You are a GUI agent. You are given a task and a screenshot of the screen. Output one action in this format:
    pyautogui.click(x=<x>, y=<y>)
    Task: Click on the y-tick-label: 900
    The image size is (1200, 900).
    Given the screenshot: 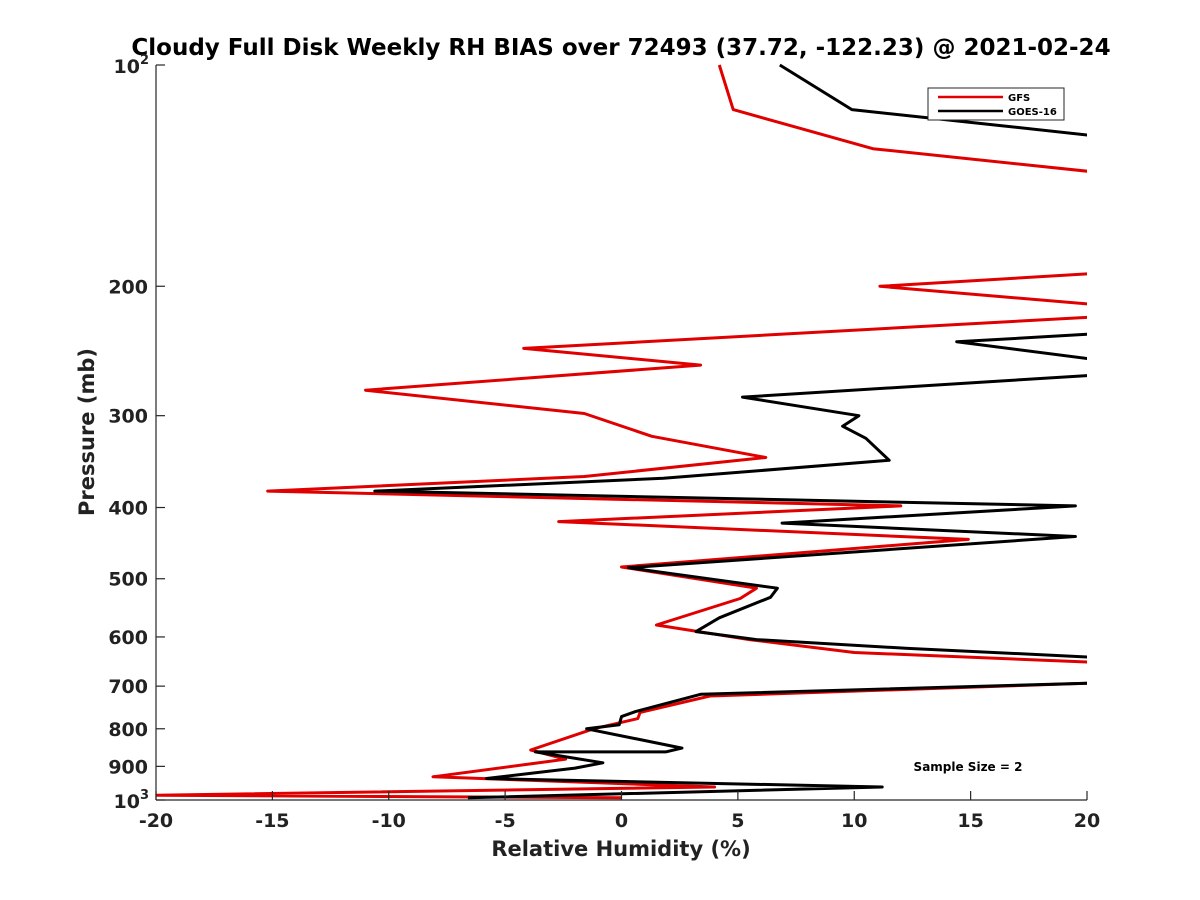 What is the action you would take?
    pyautogui.click(x=128, y=767)
    